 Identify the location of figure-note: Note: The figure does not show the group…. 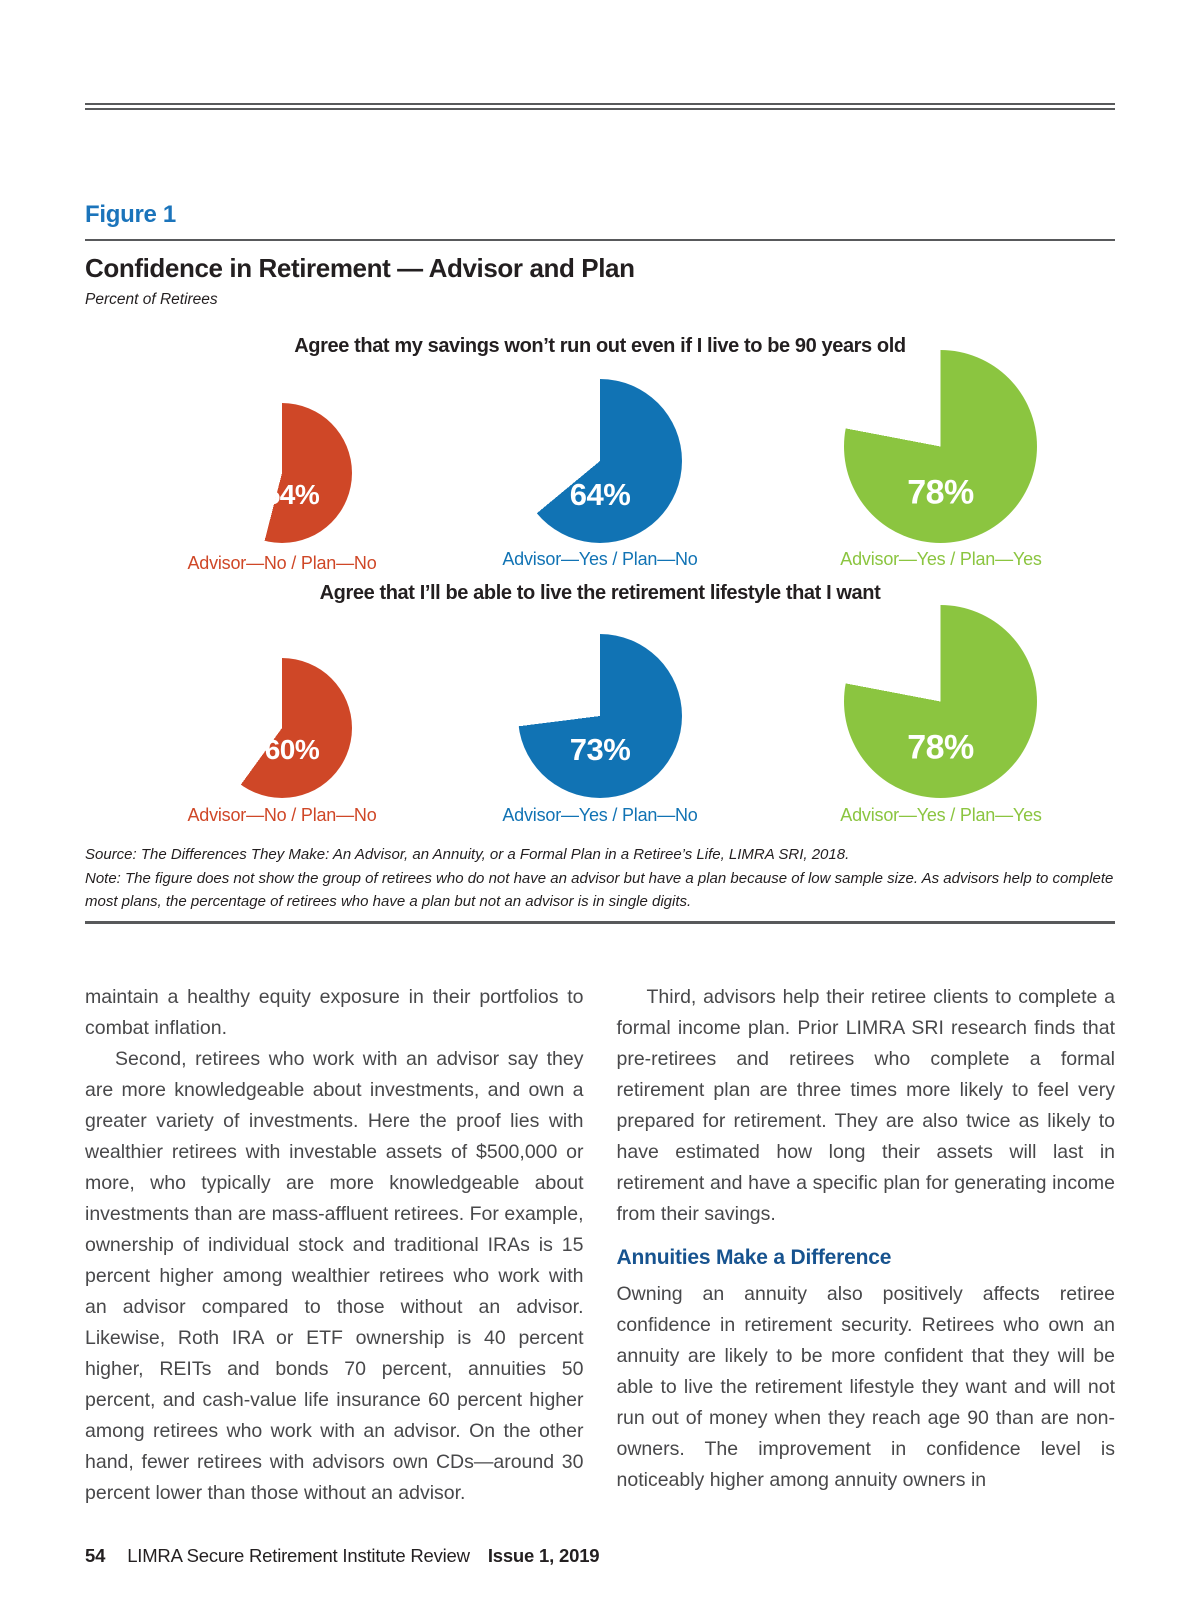
(599, 890).